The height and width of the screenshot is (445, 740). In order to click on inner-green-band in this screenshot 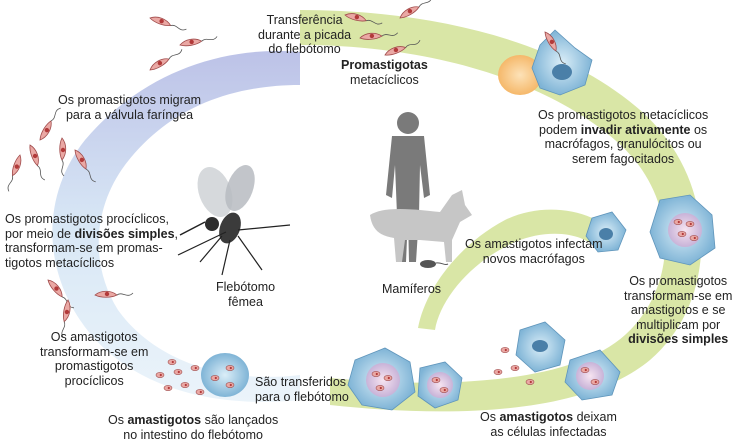, I will do `click(519, 269)`.